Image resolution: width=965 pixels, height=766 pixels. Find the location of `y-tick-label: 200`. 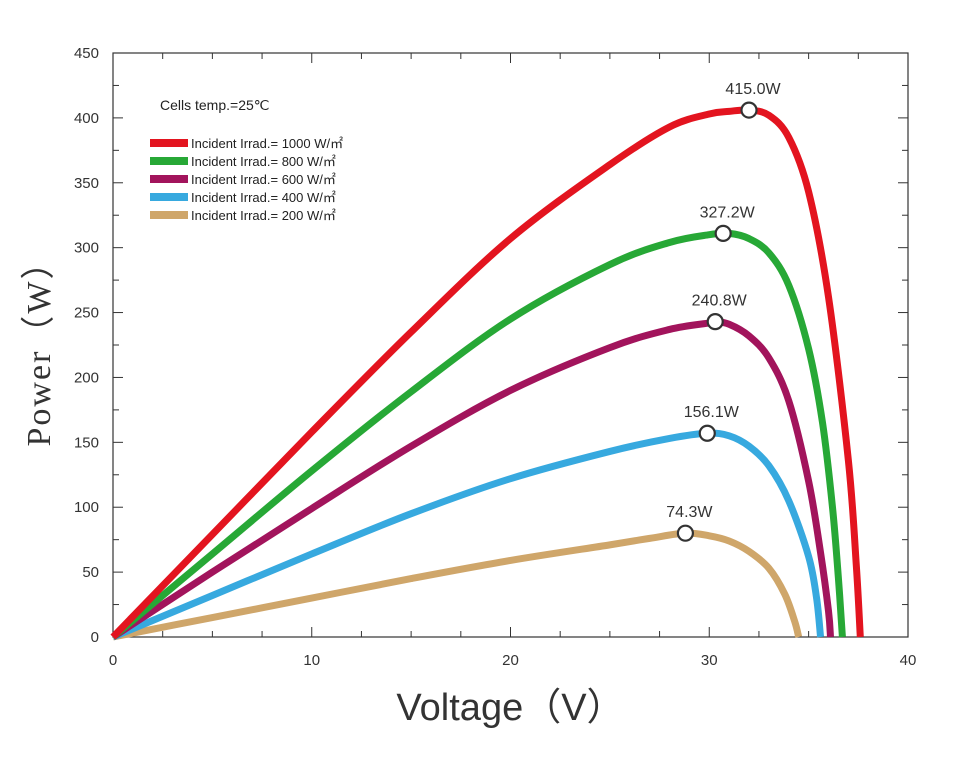

y-tick-label: 200 is located at coordinates (86, 377).